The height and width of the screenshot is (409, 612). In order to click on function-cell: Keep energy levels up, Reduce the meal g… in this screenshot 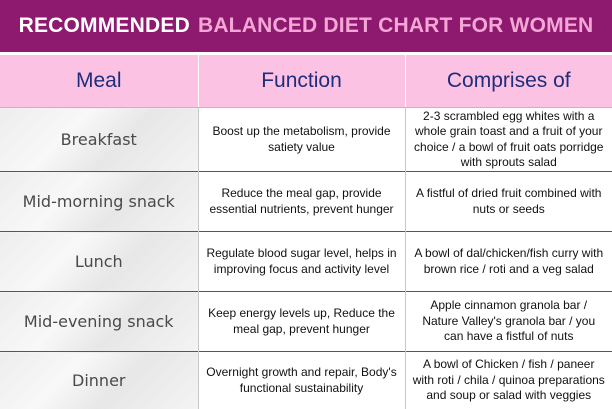, I will do `click(301, 322)`.